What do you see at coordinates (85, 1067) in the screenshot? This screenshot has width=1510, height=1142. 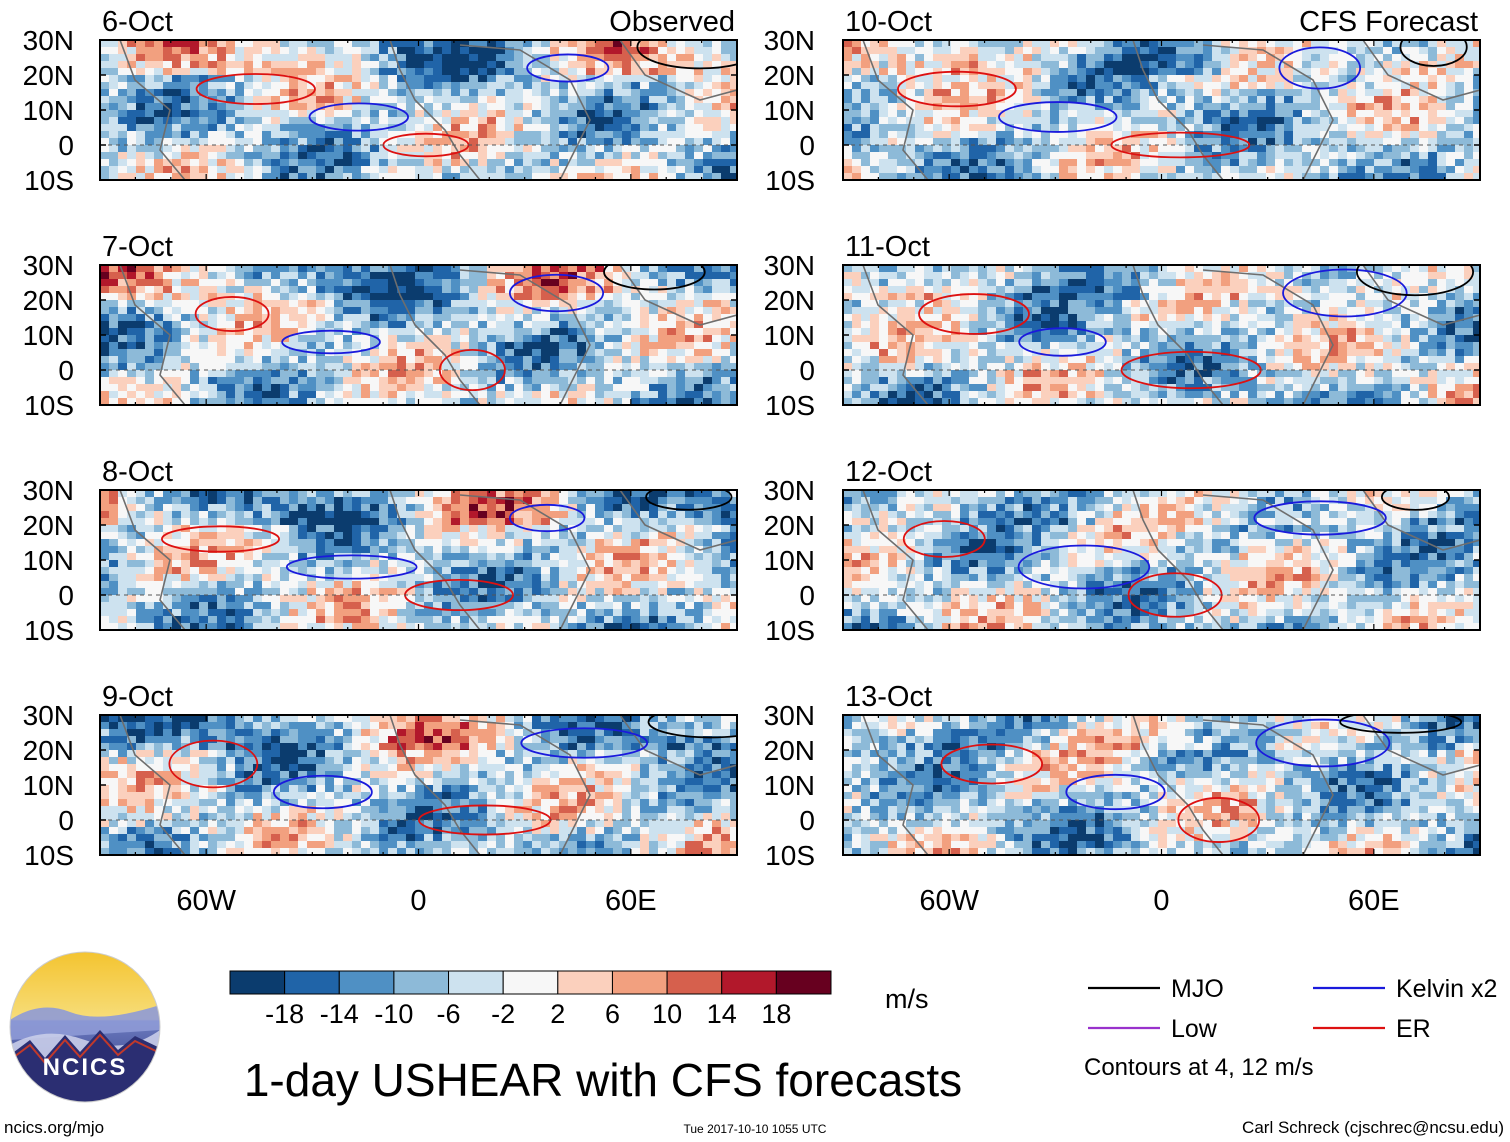 I see `logo-text: NCICS` at bounding box center [85, 1067].